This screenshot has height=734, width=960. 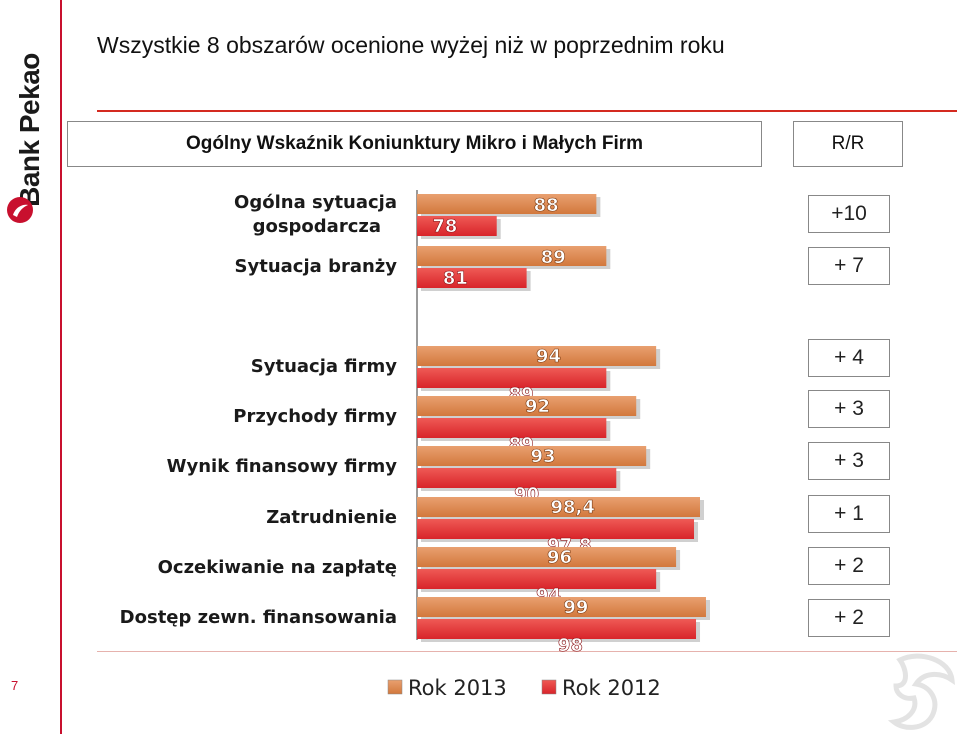 I want to click on footer-divider, so click(x=527, y=651).